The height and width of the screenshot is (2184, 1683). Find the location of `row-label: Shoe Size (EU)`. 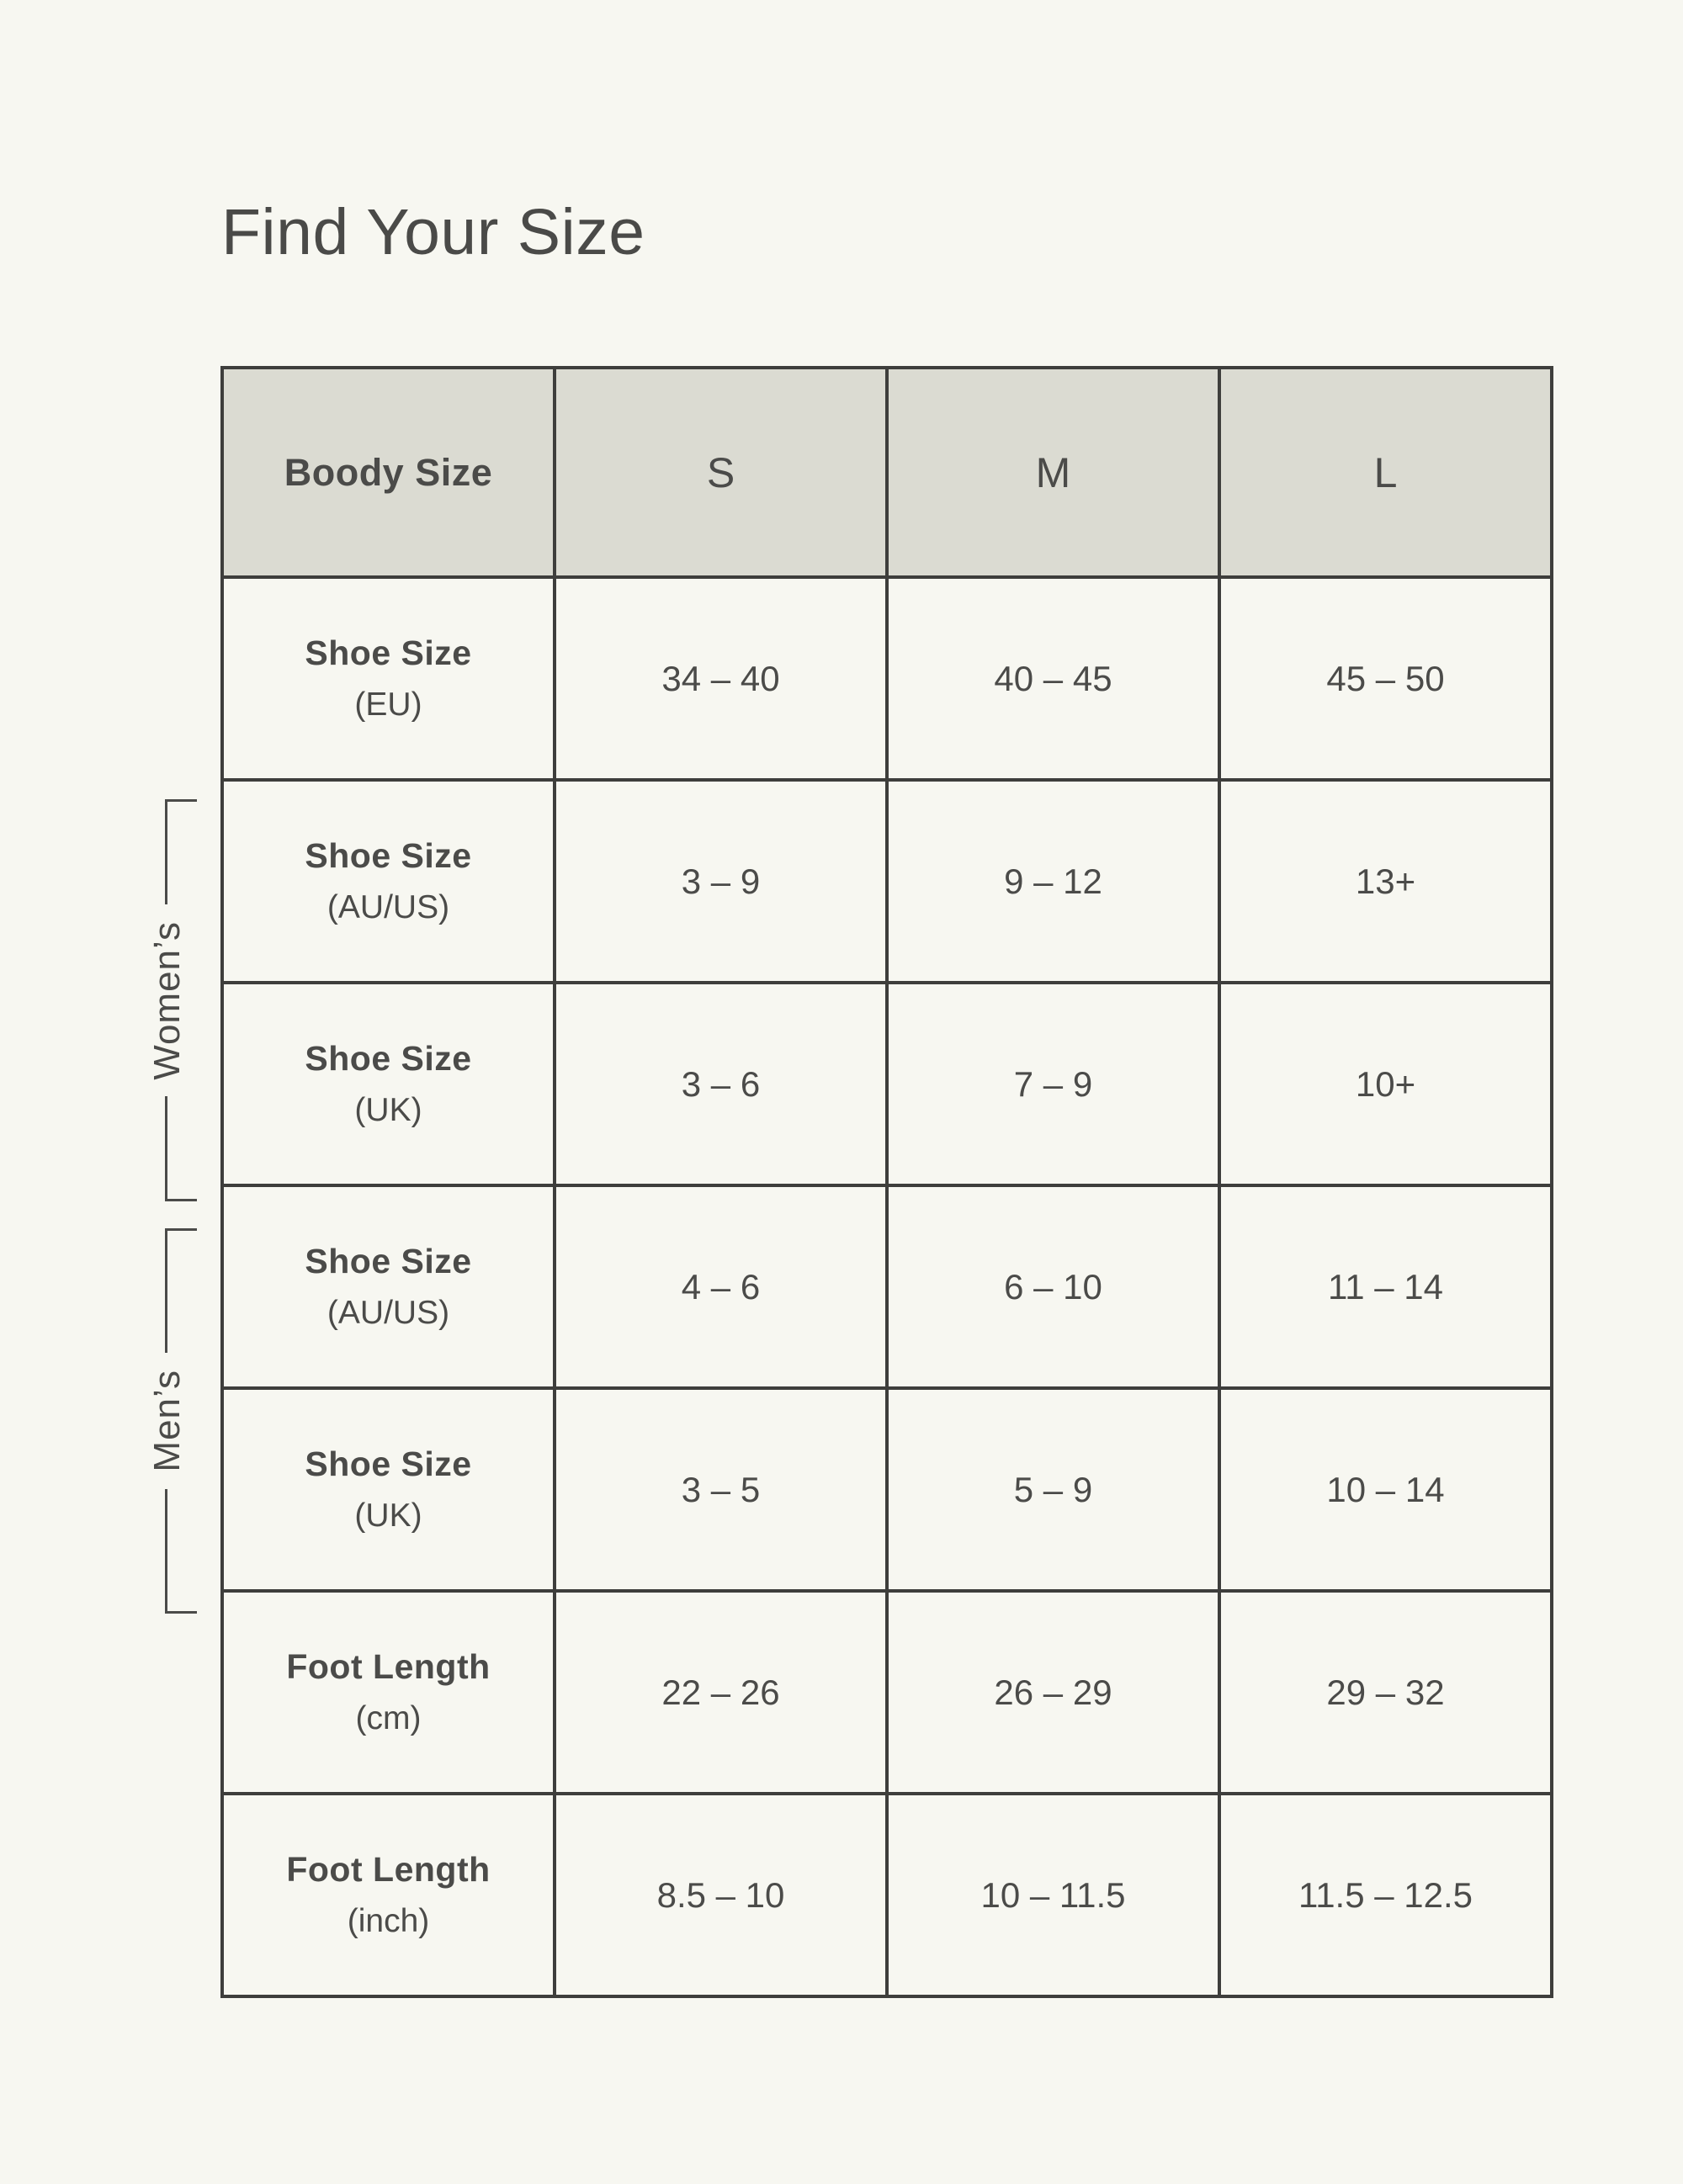

row-label: Shoe Size (EU) is located at coordinates (388, 678).